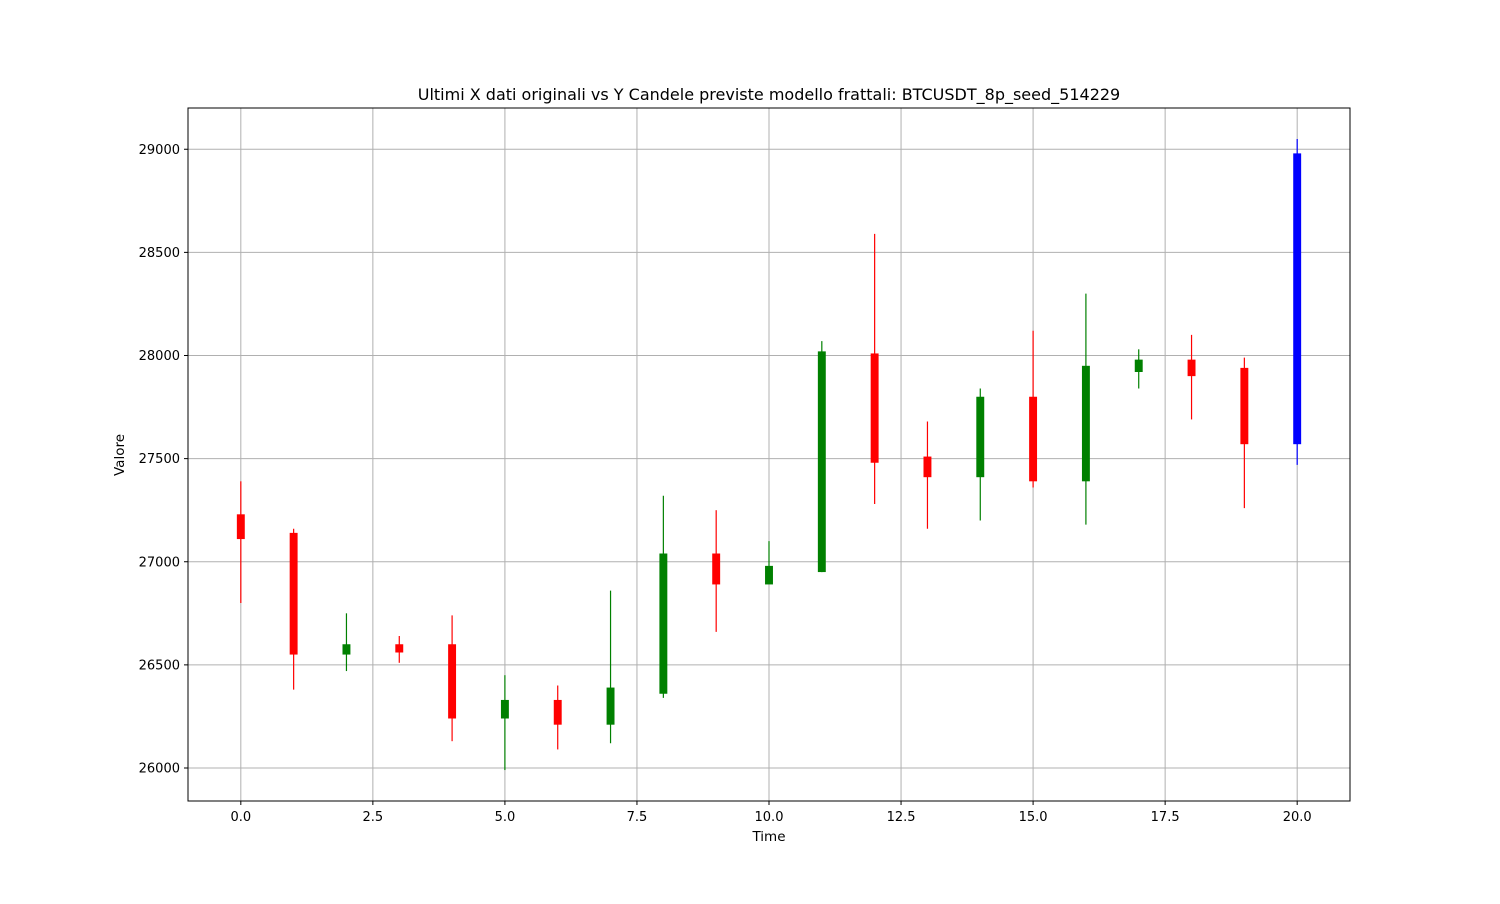 This screenshot has width=1500, height=904. What do you see at coordinates (159, 356) in the screenshot?
I see `y-tick-label: 28000` at bounding box center [159, 356].